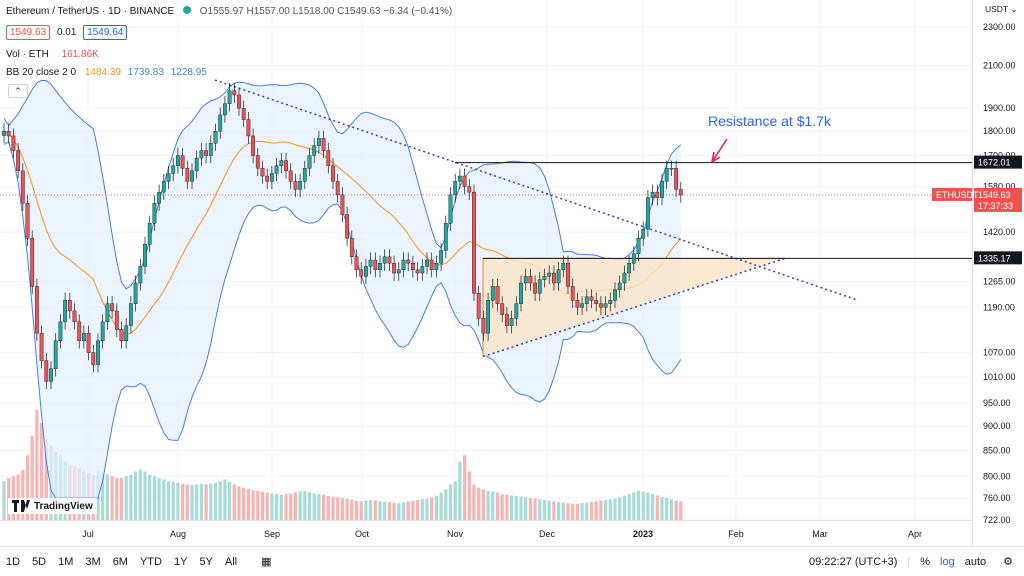 This screenshot has width=1024, height=576. What do you see at coordinates (925, 561) in the screenshot?
I see `percent-toggle: %` at bounding box center [925, 561].